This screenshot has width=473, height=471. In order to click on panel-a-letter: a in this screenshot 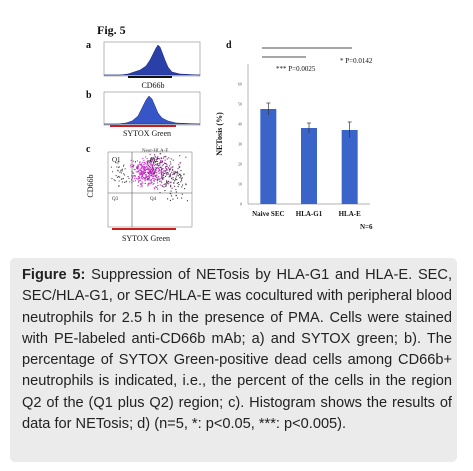, I will do `click(88, 45)`.